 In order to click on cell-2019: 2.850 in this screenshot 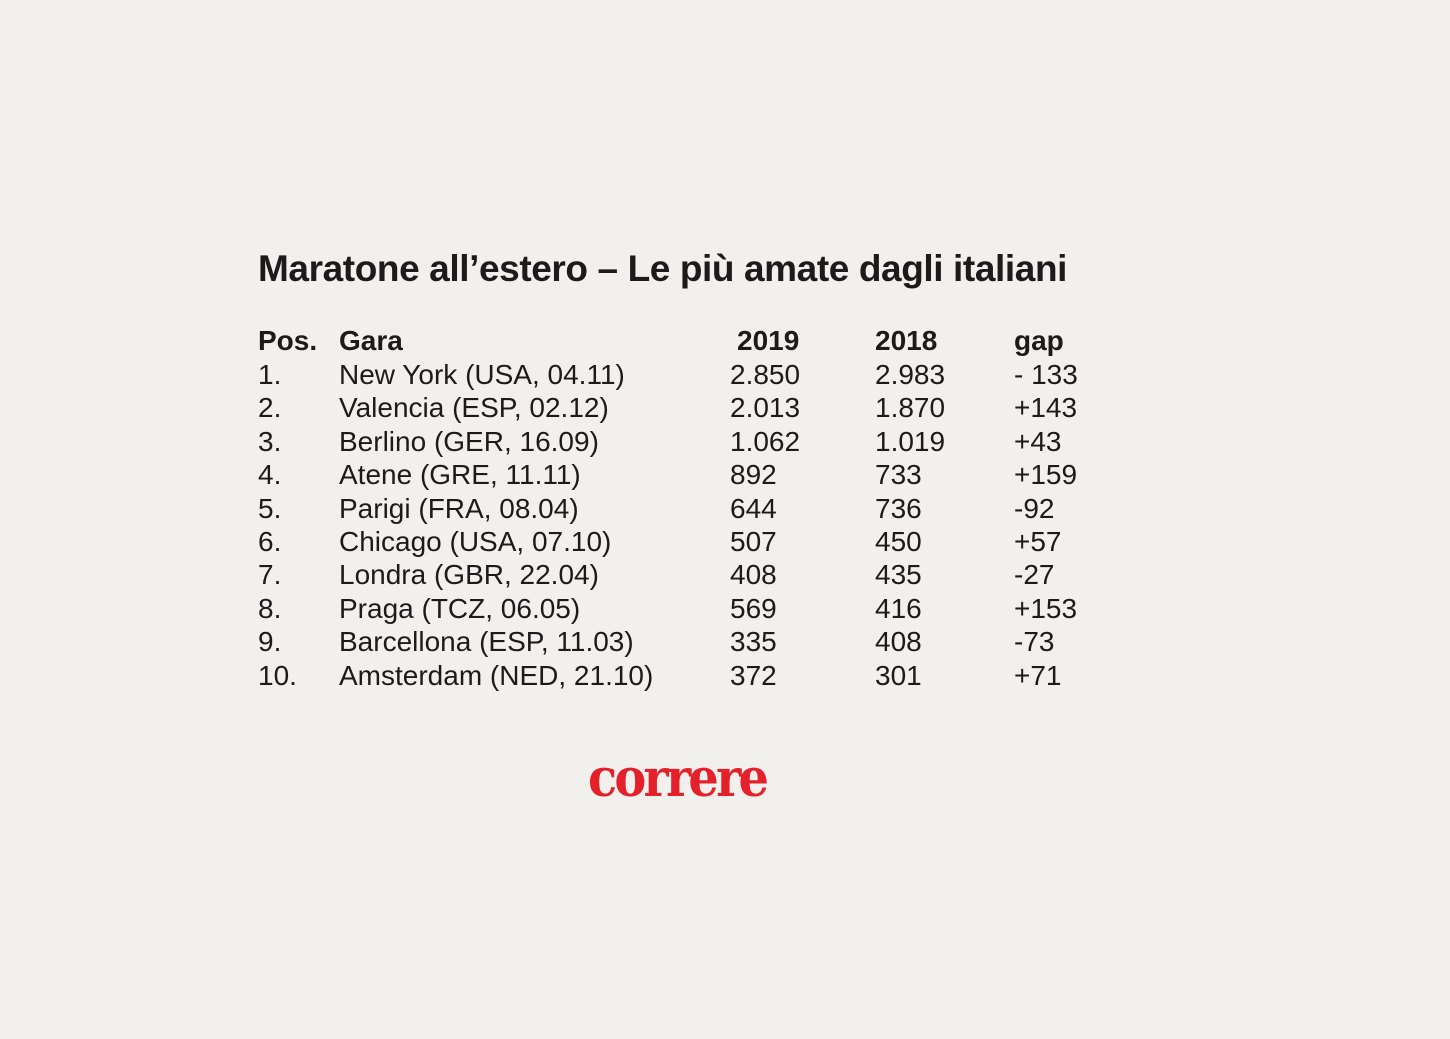, I will do `click(765, 374)`.